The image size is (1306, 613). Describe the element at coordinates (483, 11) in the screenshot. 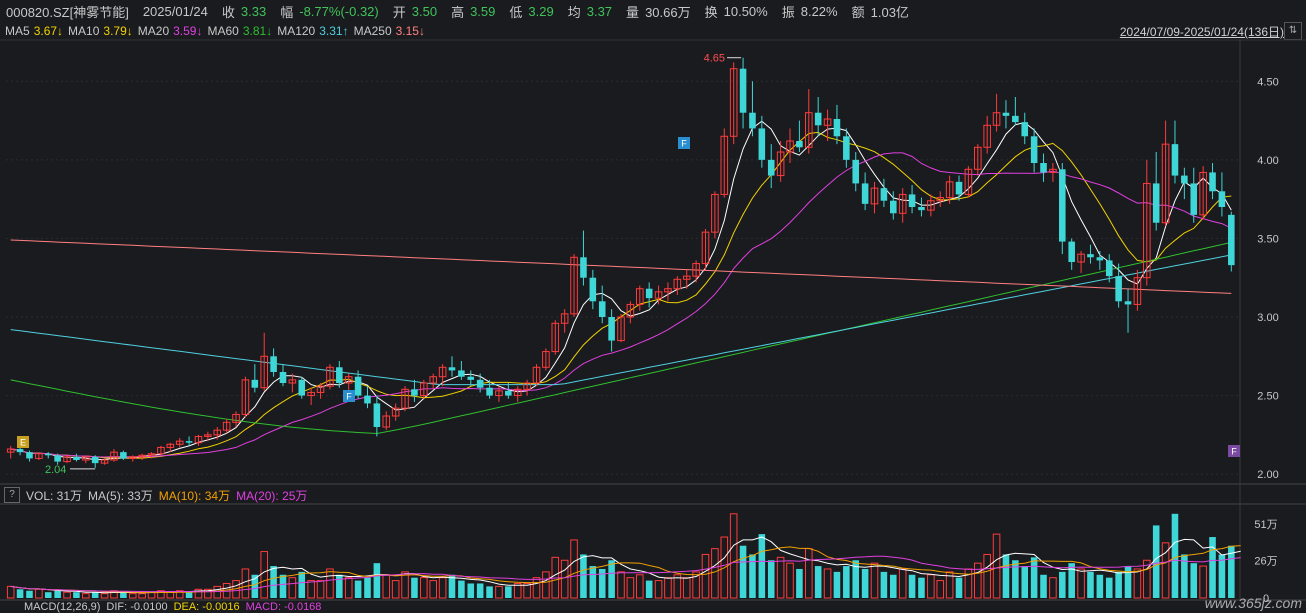

I see `high-value: 3.59` at that location.